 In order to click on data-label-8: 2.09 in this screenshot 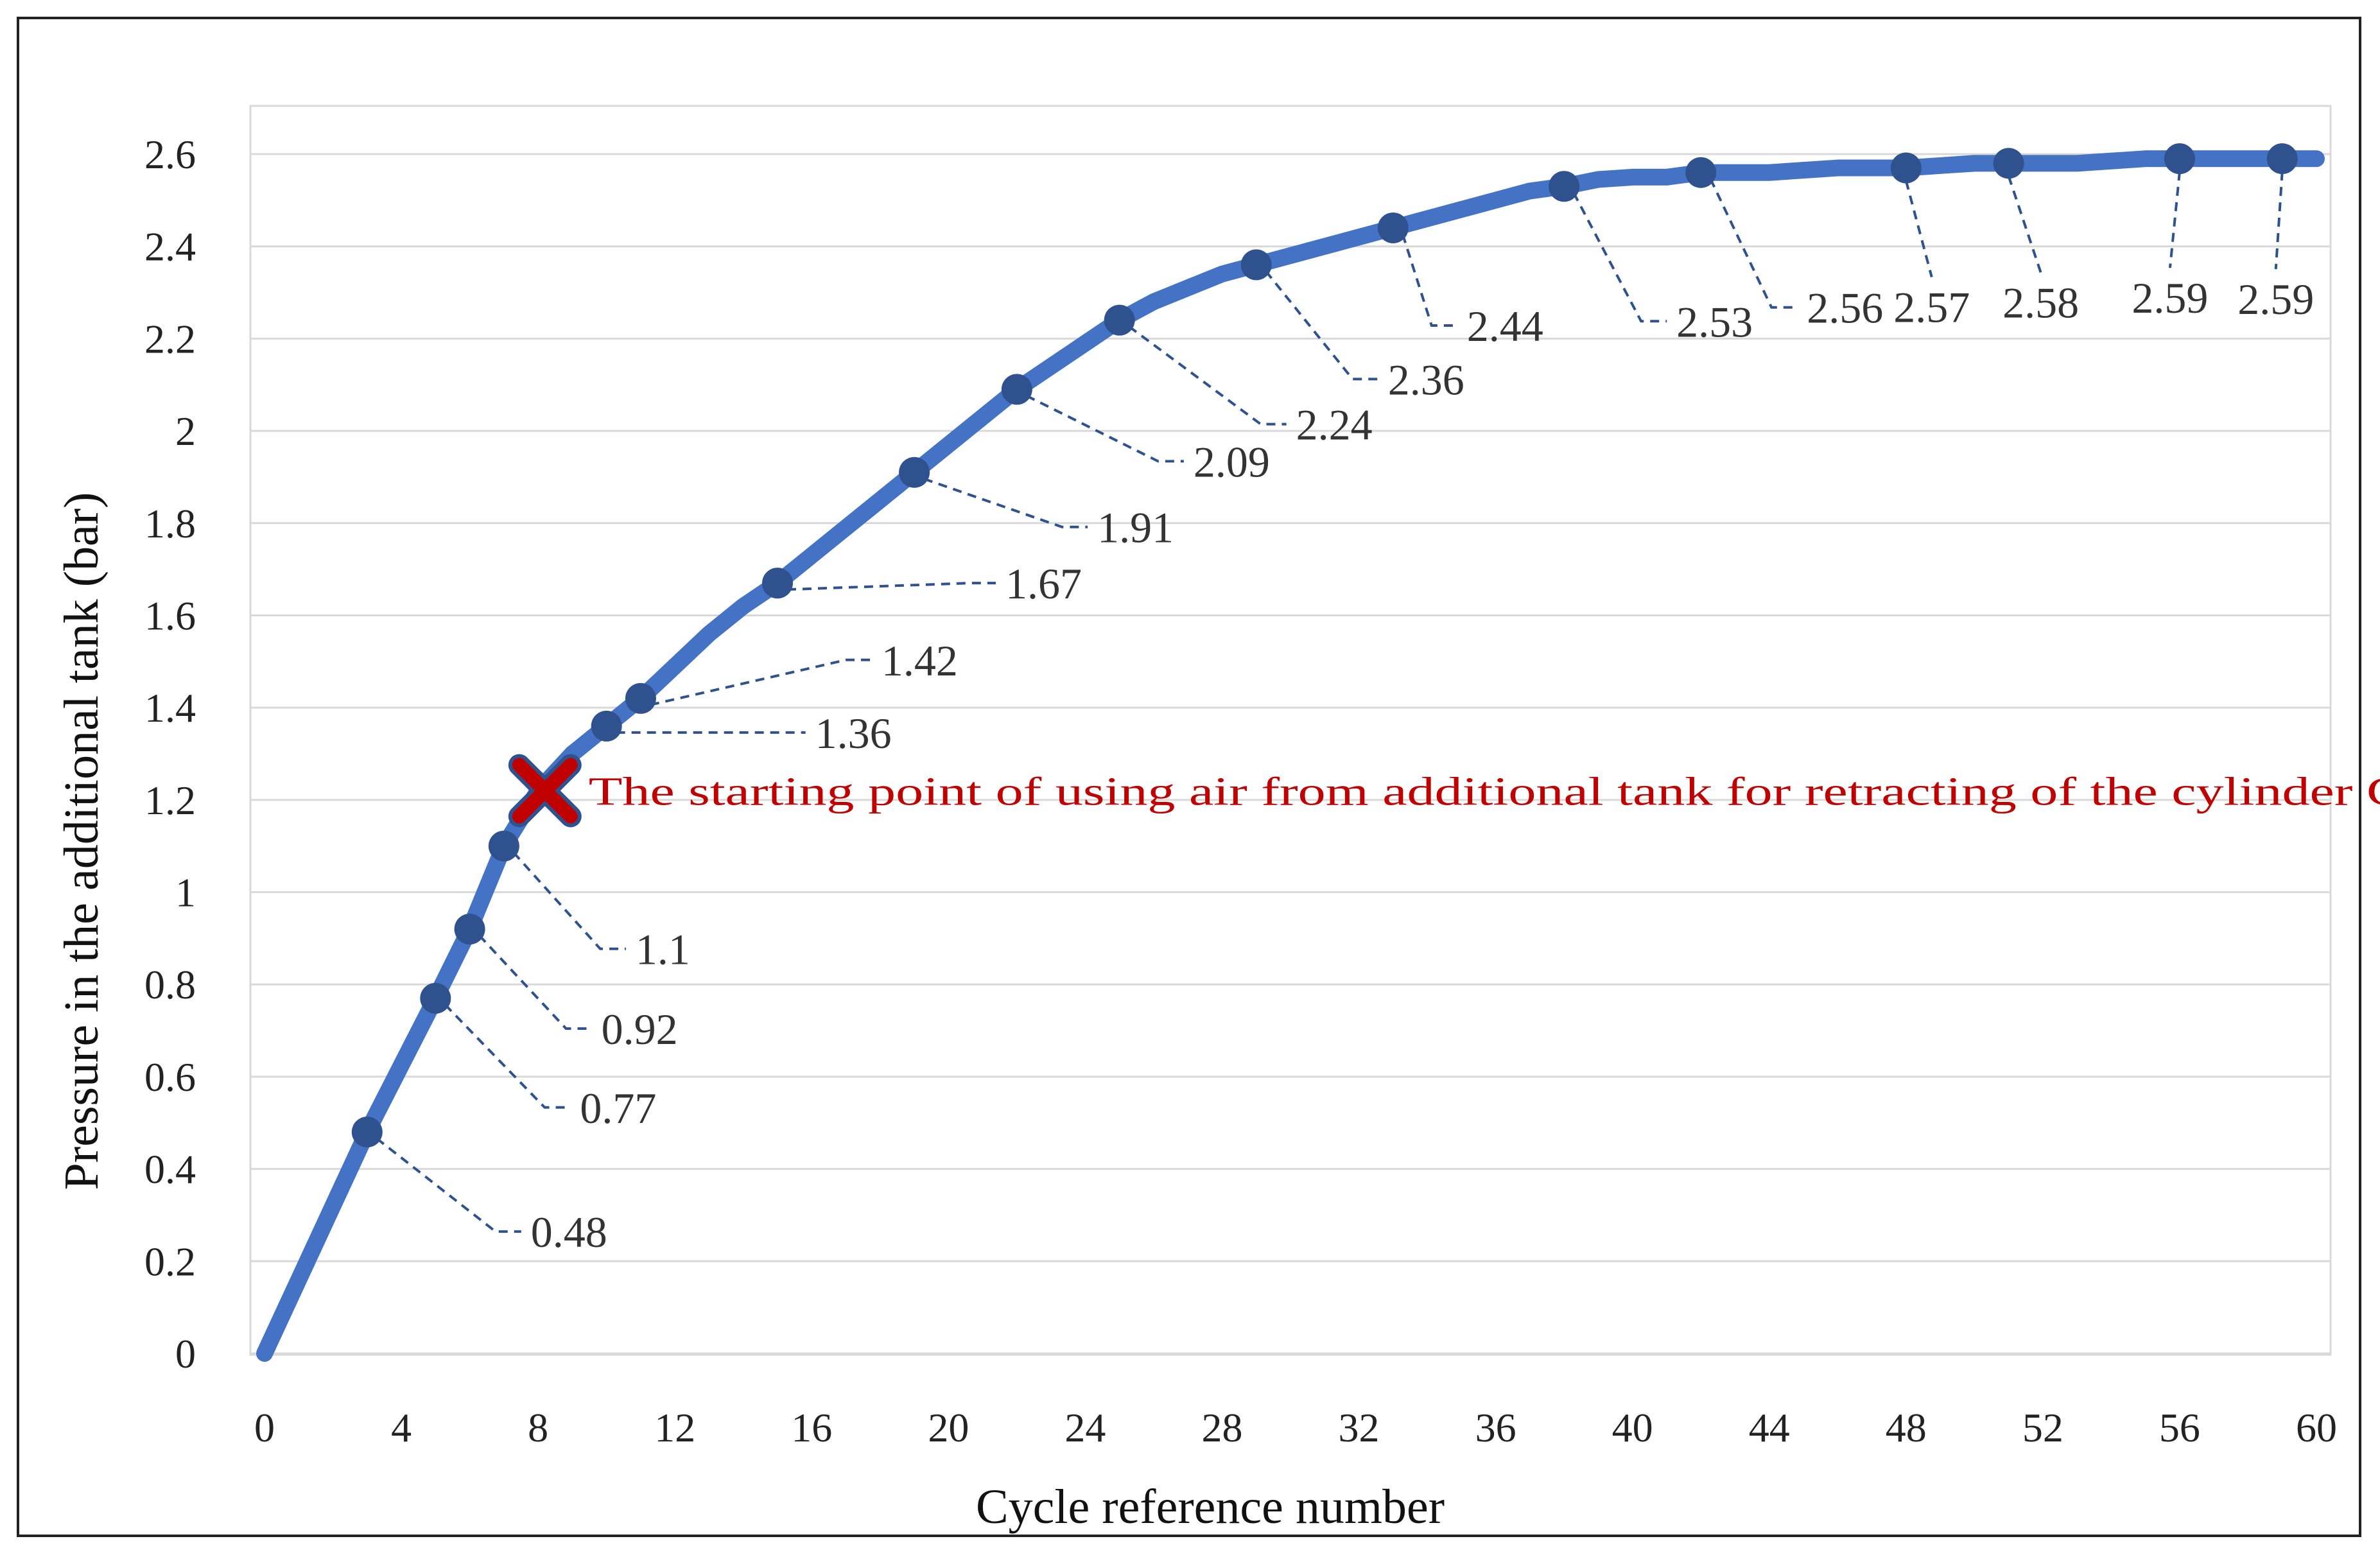, I will do `click(1232, 461)`.